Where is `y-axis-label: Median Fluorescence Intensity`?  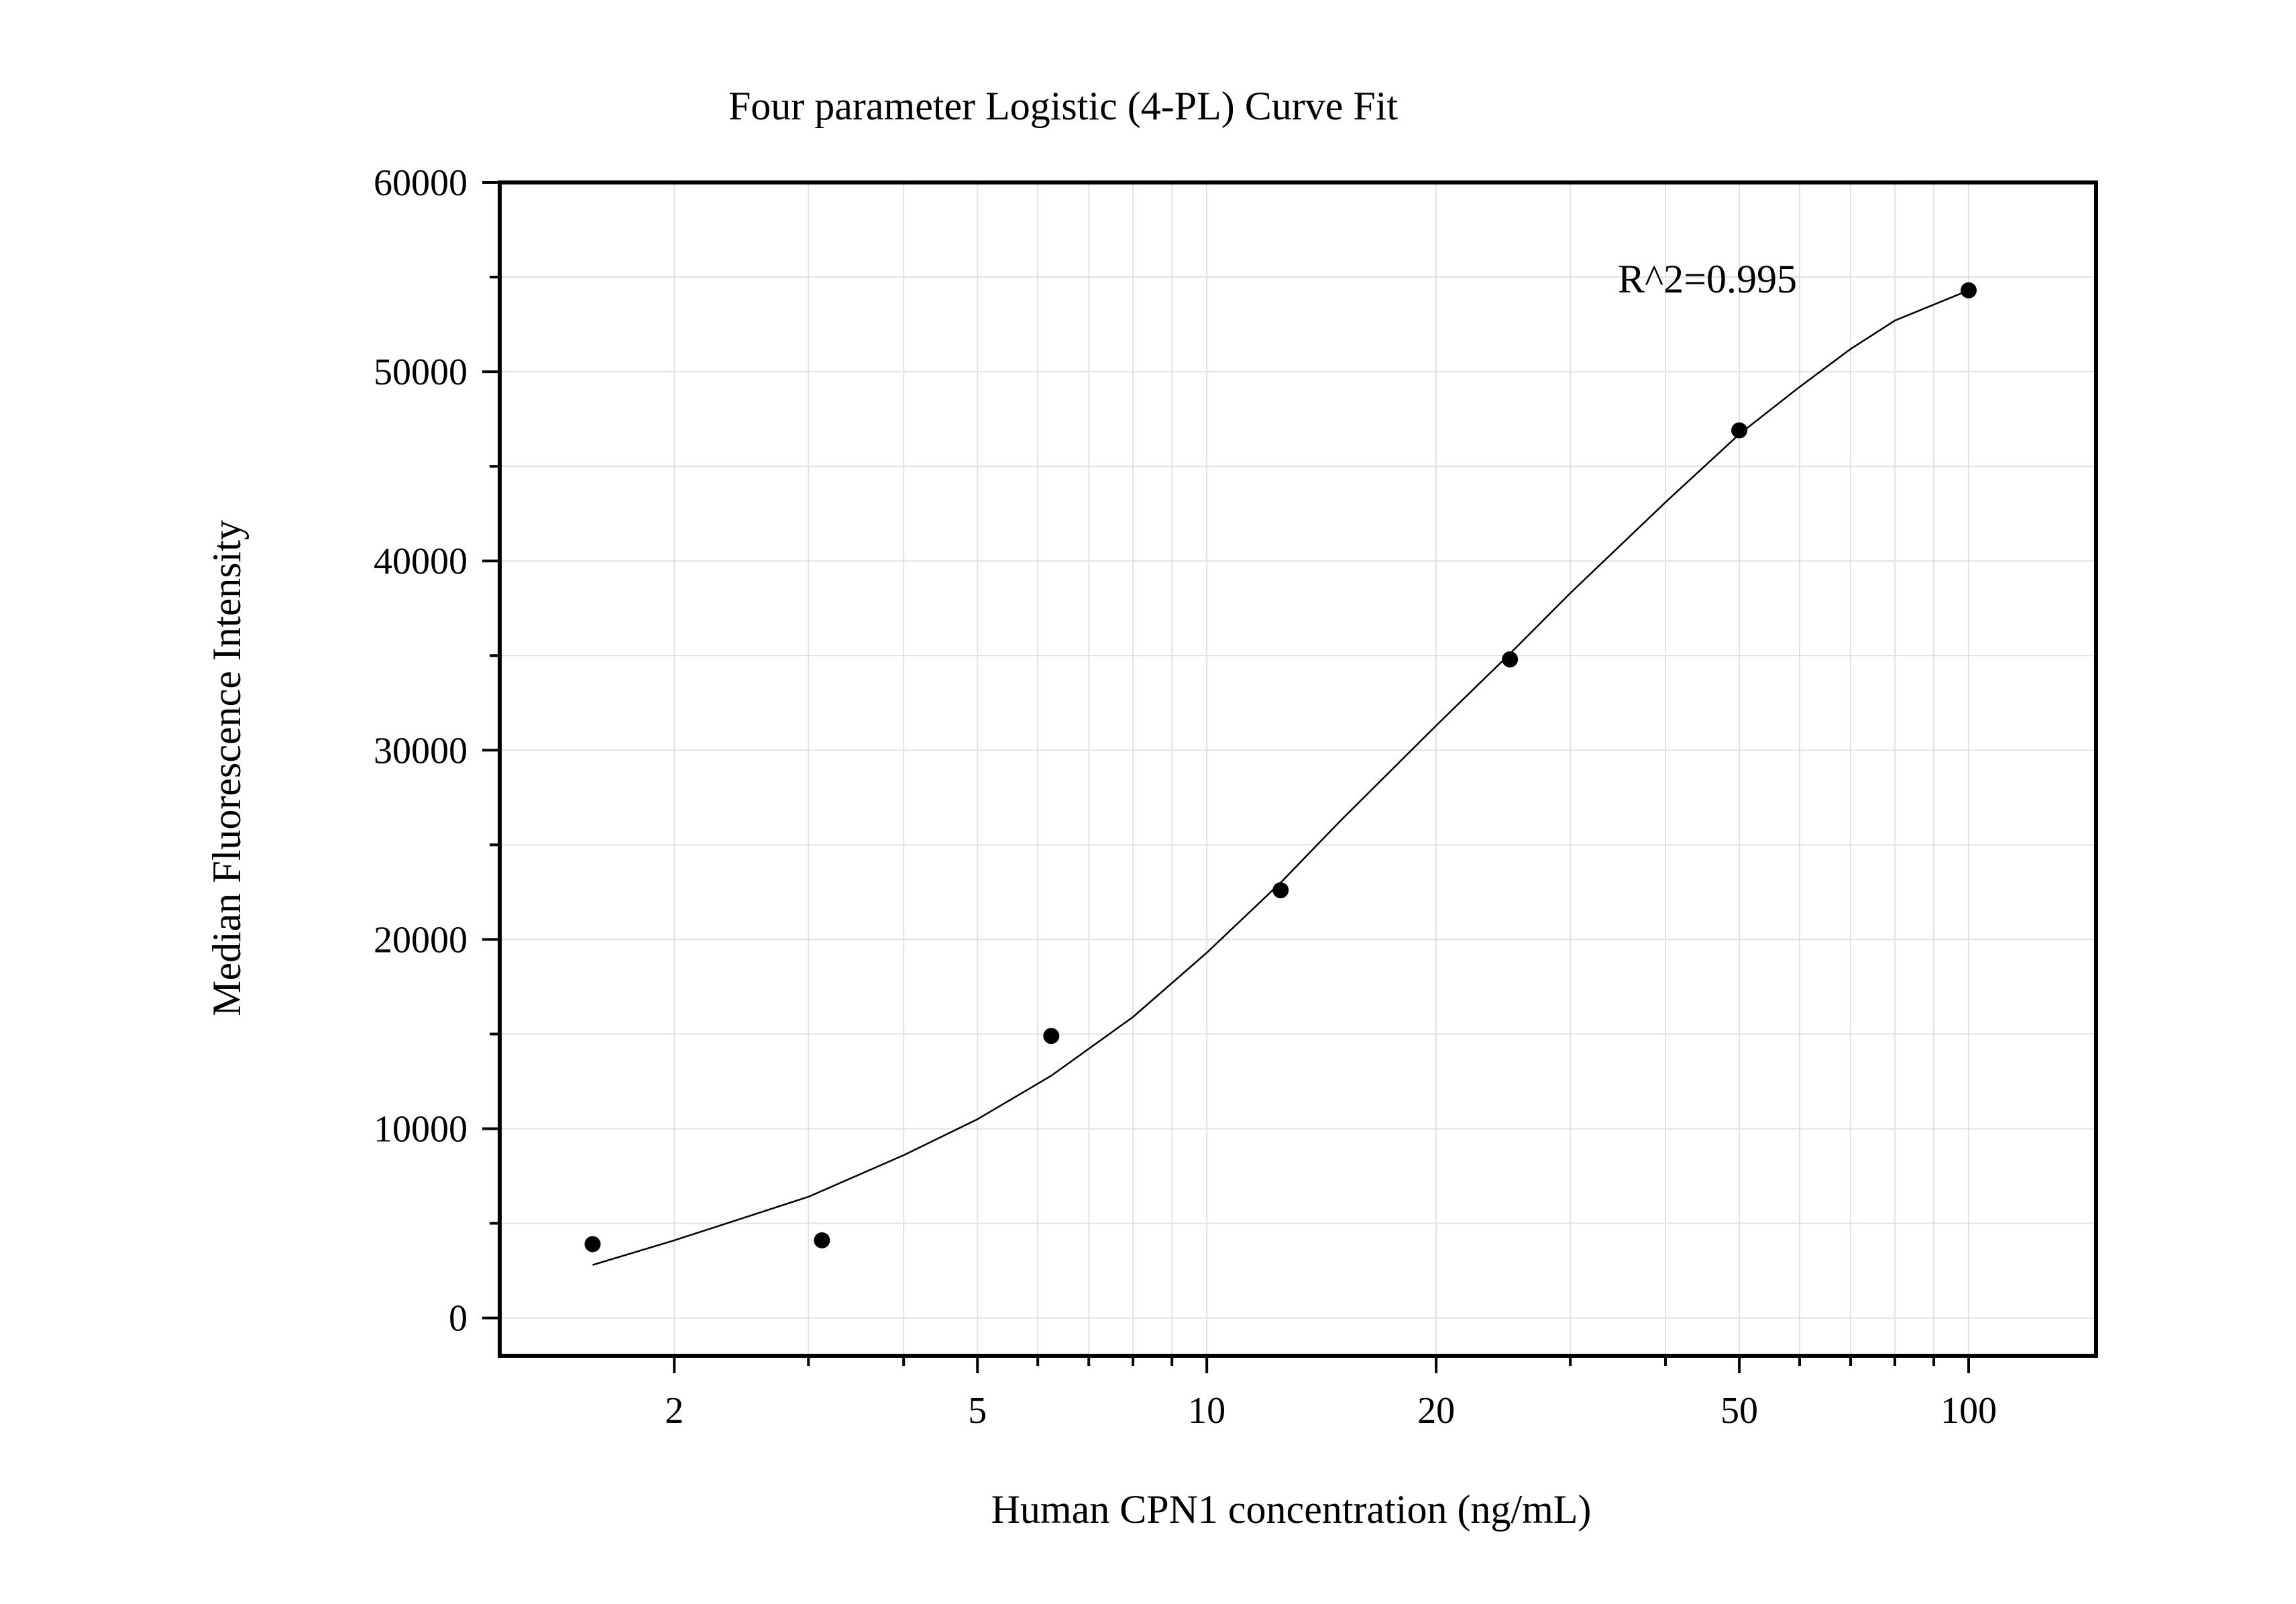
y-axis-label: Median Fluorescence Intensity is located at coordinates (227, 768).